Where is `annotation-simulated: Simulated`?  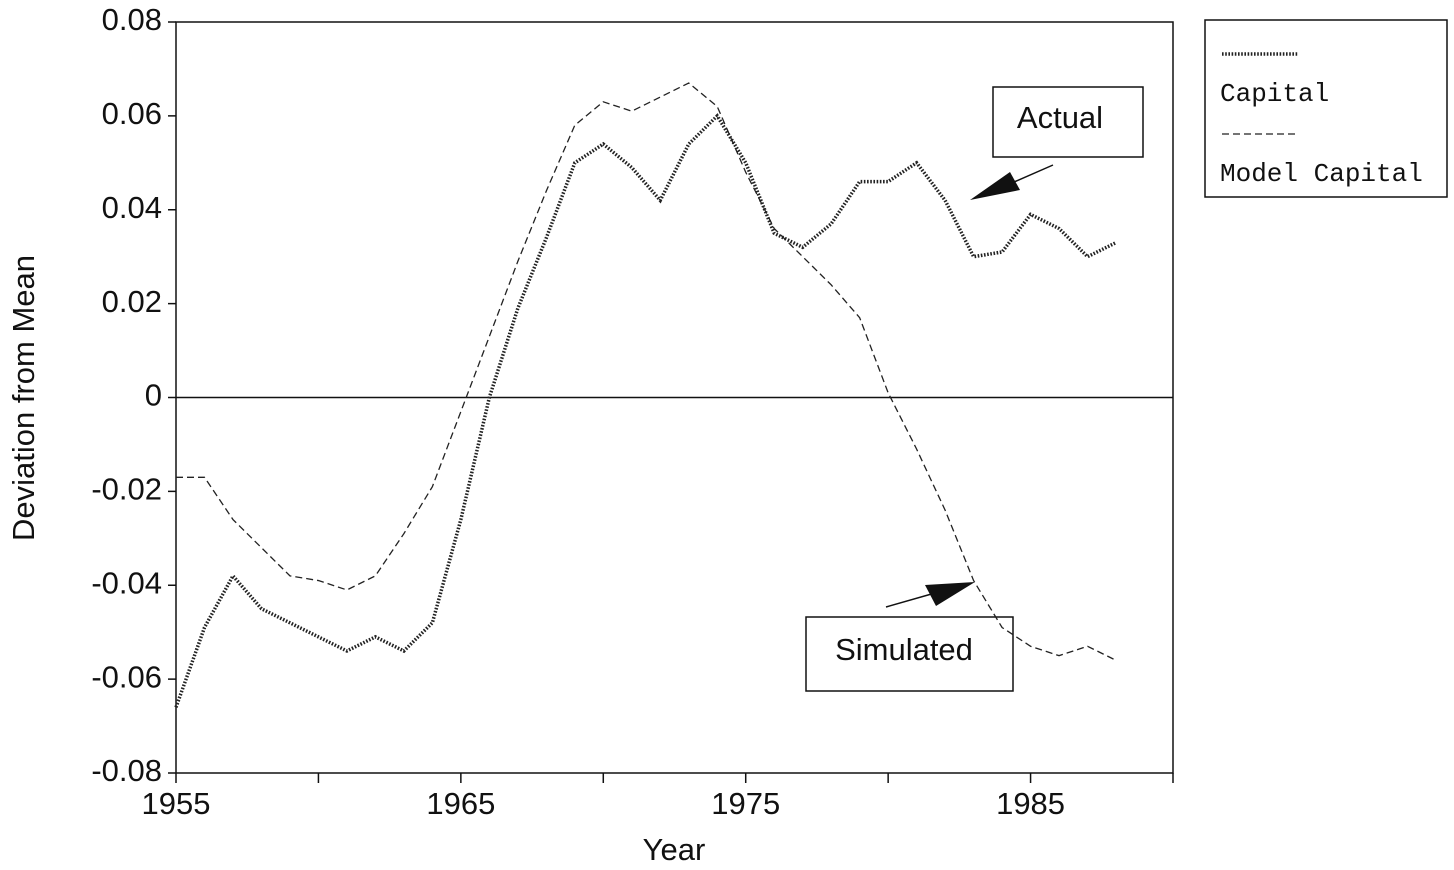 annotation-simulated: Simulated is located at coordinates (909, 637).